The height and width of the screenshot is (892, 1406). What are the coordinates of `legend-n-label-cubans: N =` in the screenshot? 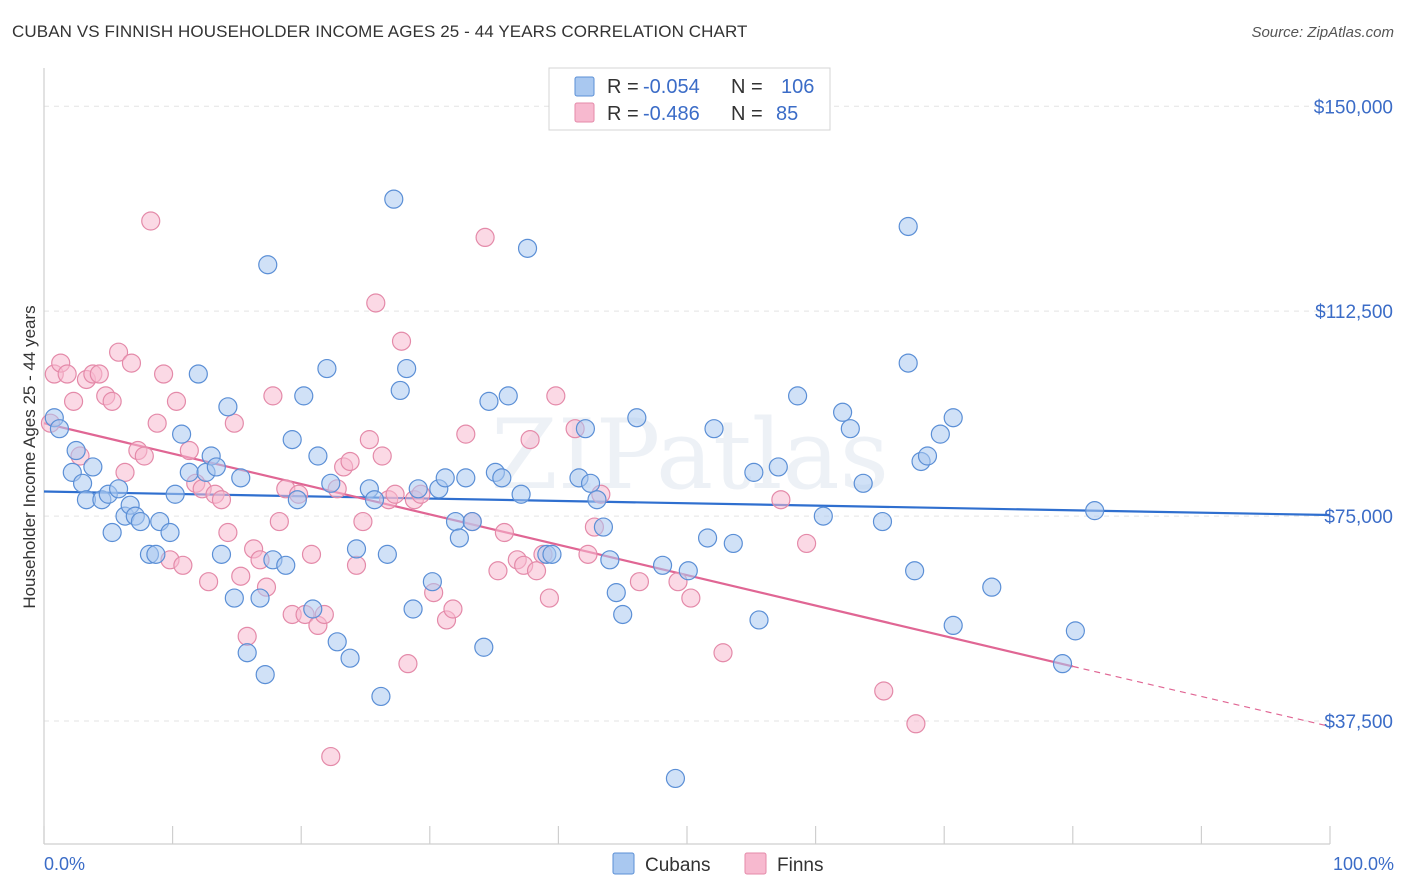 It's located at (747, 87).